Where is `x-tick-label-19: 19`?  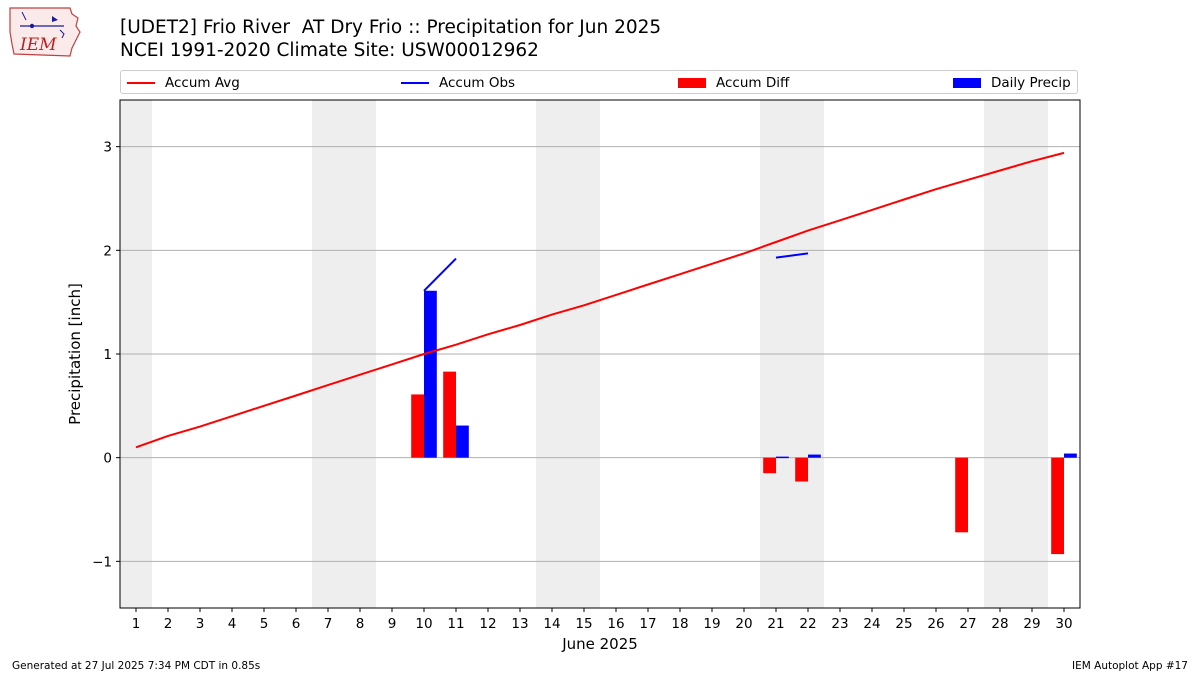
x-tick-label-19: 19 is located at coordinates (711, 624).